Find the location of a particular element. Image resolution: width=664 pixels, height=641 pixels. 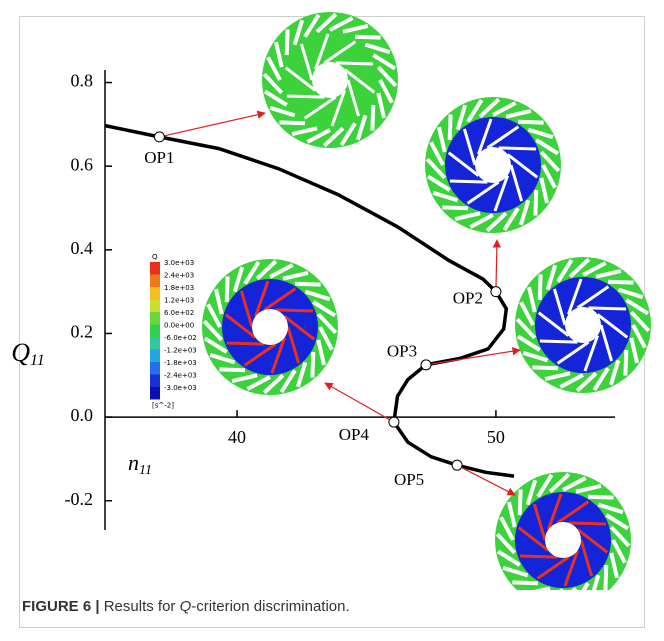

point-label: OP4 is located at coordinates (354, 434).